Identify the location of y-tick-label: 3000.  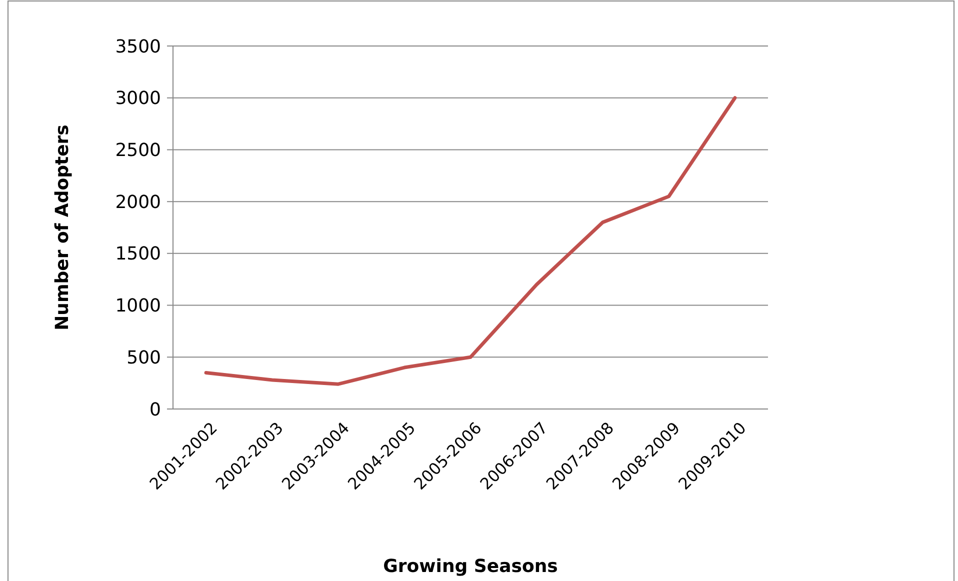
(138, 99).